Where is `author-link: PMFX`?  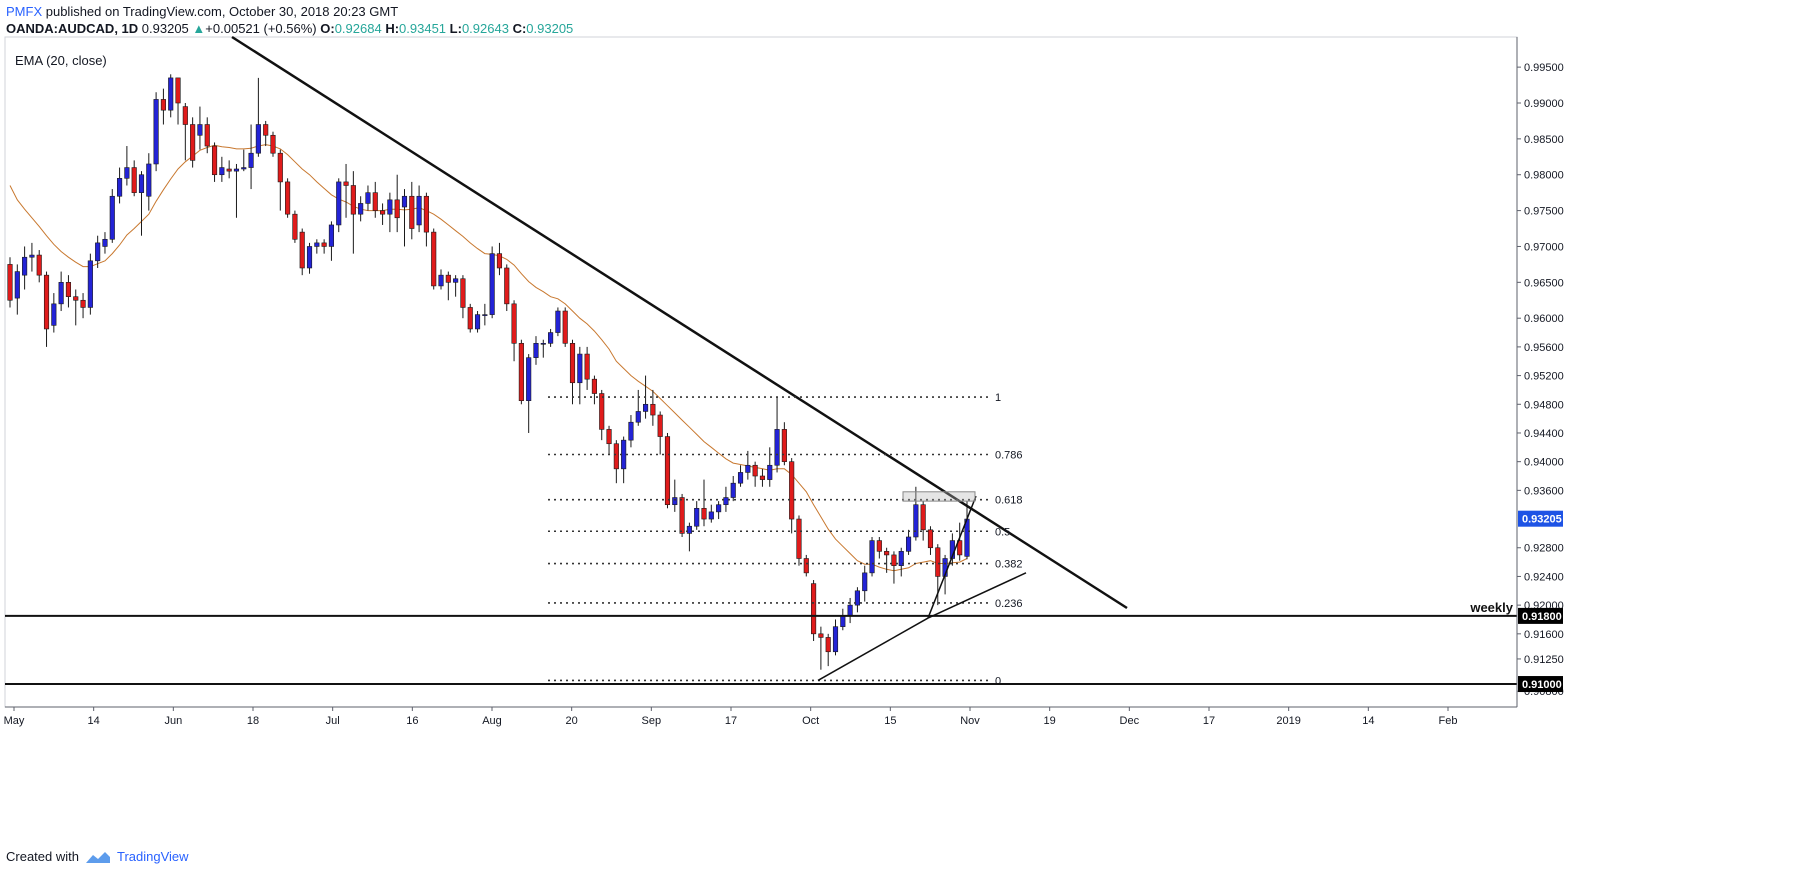 author-link: PMFX is located at coordinates (24, 11).